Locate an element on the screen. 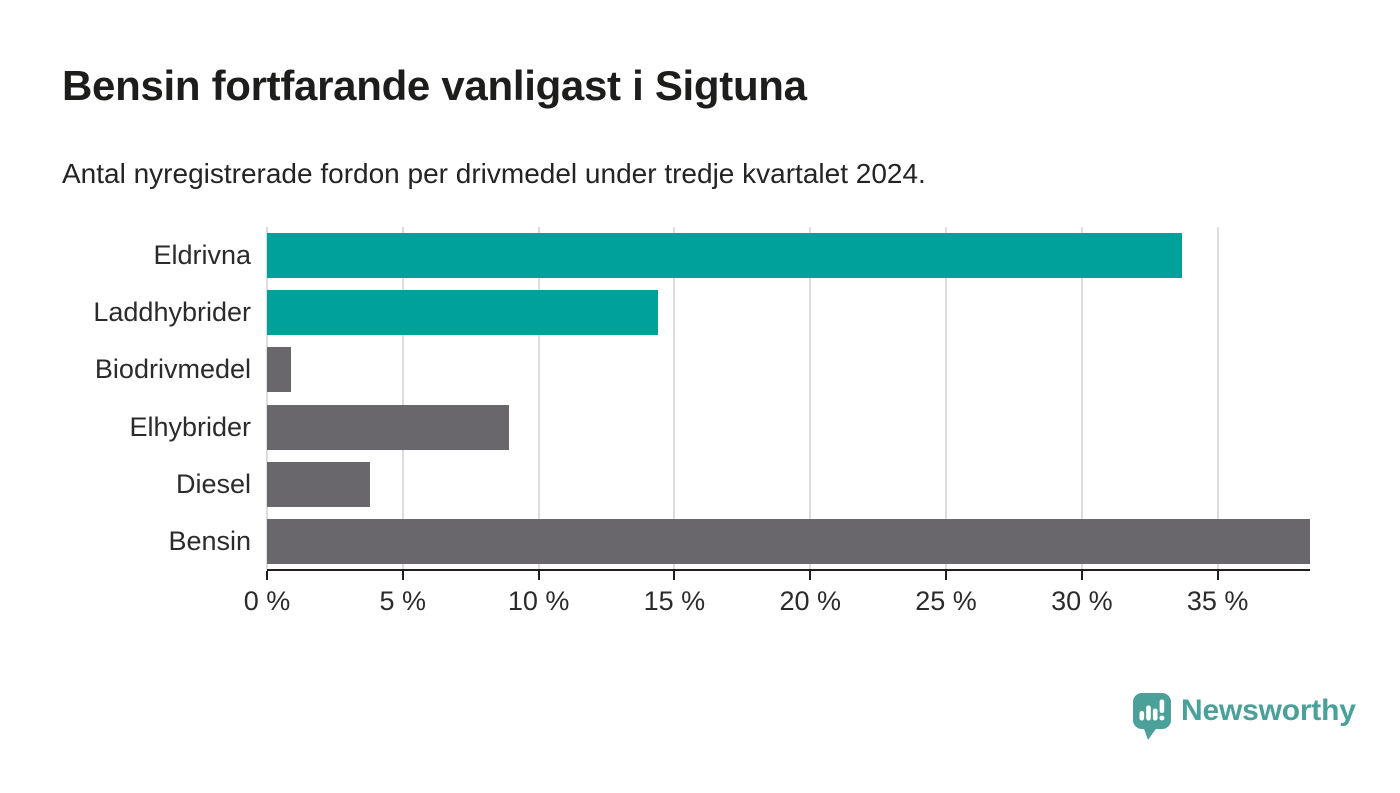  bar-diesel is located at coordinates (319, 484).